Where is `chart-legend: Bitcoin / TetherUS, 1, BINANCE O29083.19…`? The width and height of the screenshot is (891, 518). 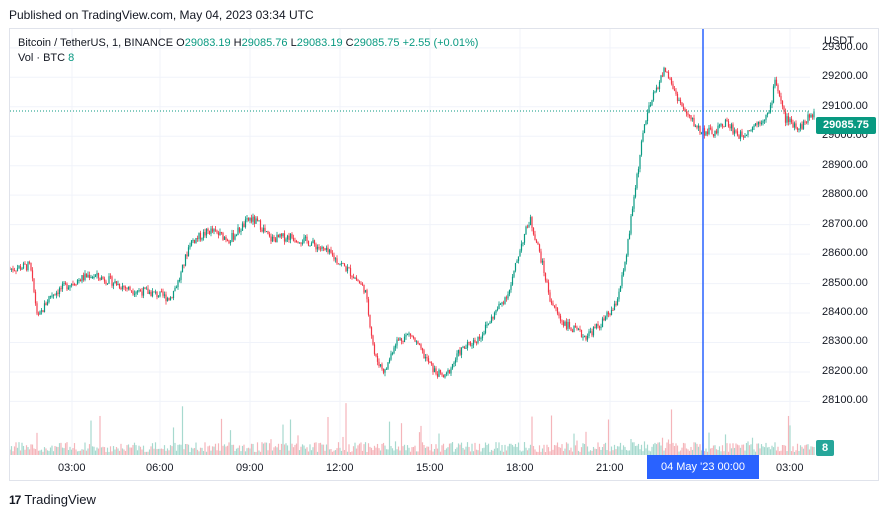 chart-legend: Bitcoin / TetherUS, 1, BINANCE O29083.19… is located at coordinates (248, 43).